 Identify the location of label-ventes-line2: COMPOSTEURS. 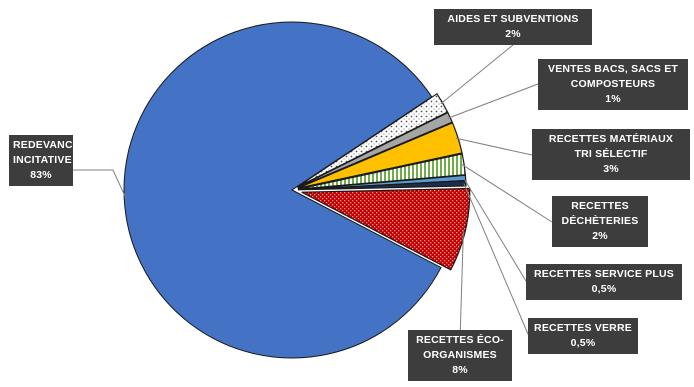
(613, 84).